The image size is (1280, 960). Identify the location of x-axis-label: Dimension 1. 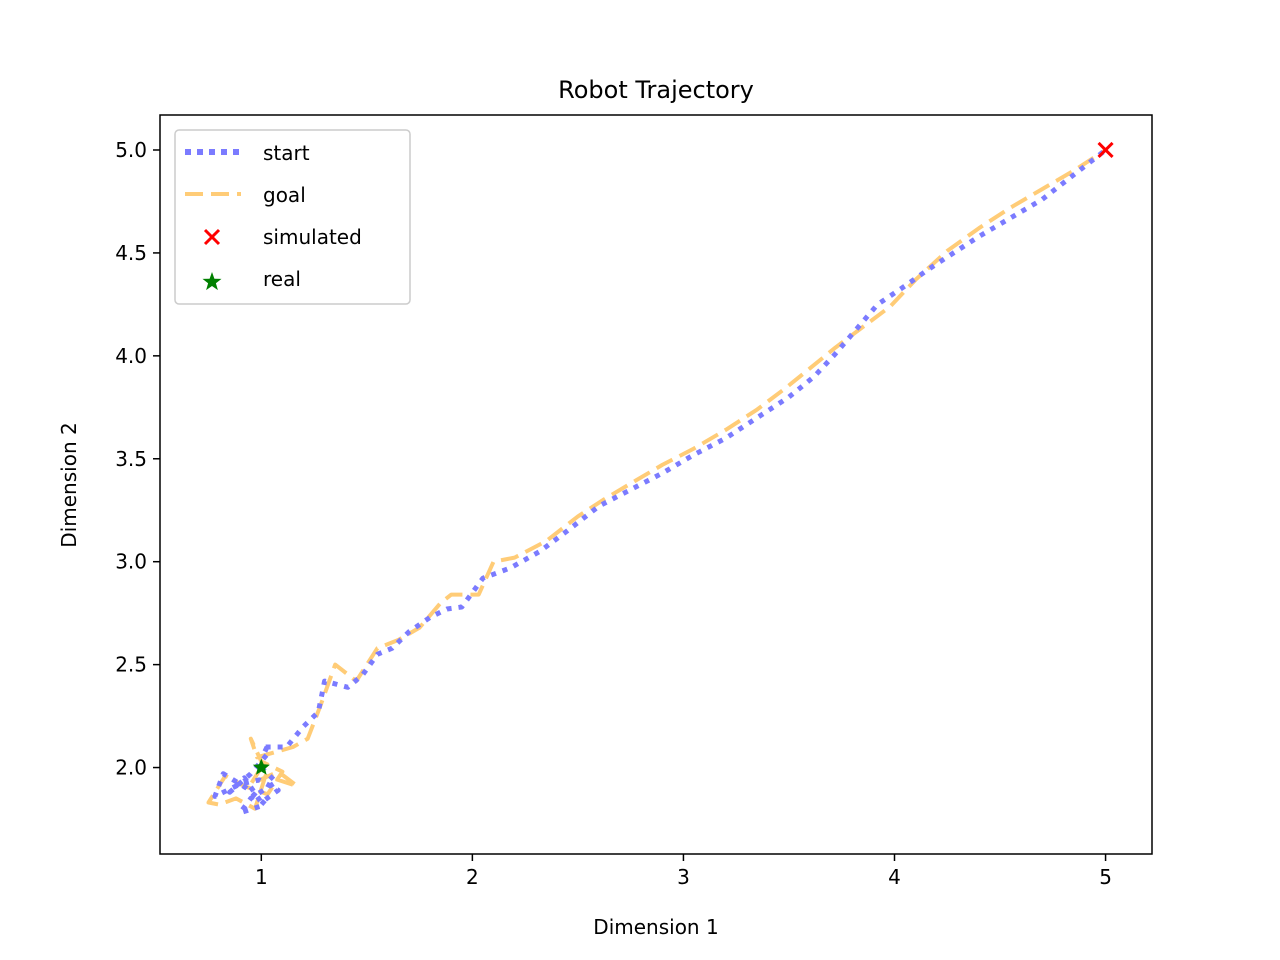
(655, 927).